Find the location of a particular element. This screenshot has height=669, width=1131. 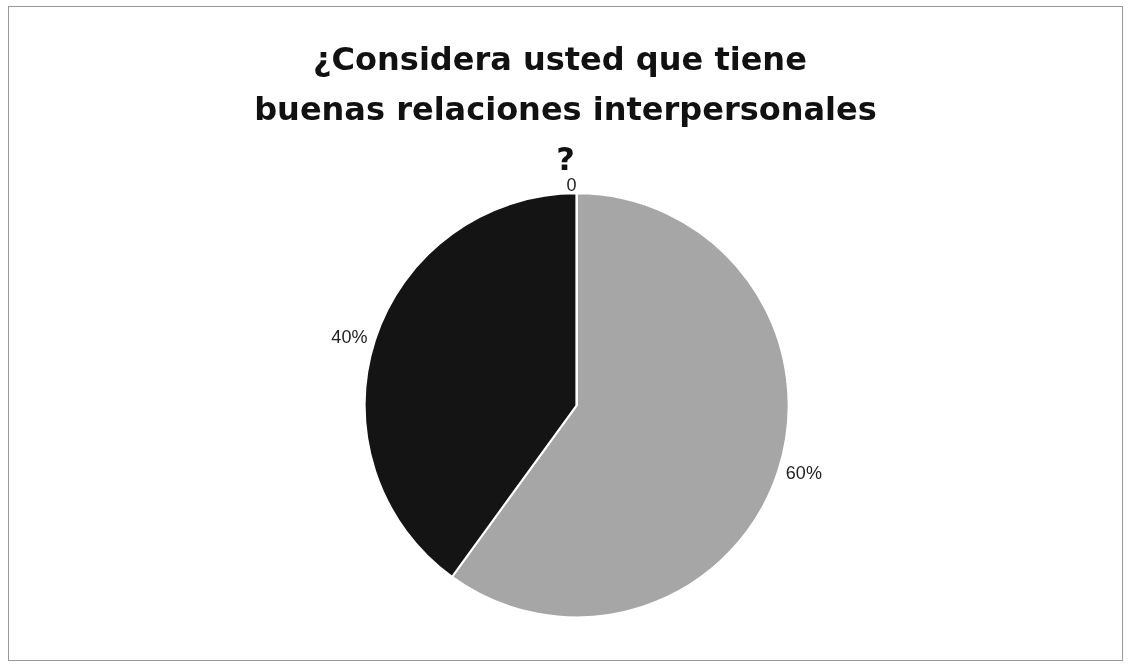

text: 0 is located at coordinates (571, 185).